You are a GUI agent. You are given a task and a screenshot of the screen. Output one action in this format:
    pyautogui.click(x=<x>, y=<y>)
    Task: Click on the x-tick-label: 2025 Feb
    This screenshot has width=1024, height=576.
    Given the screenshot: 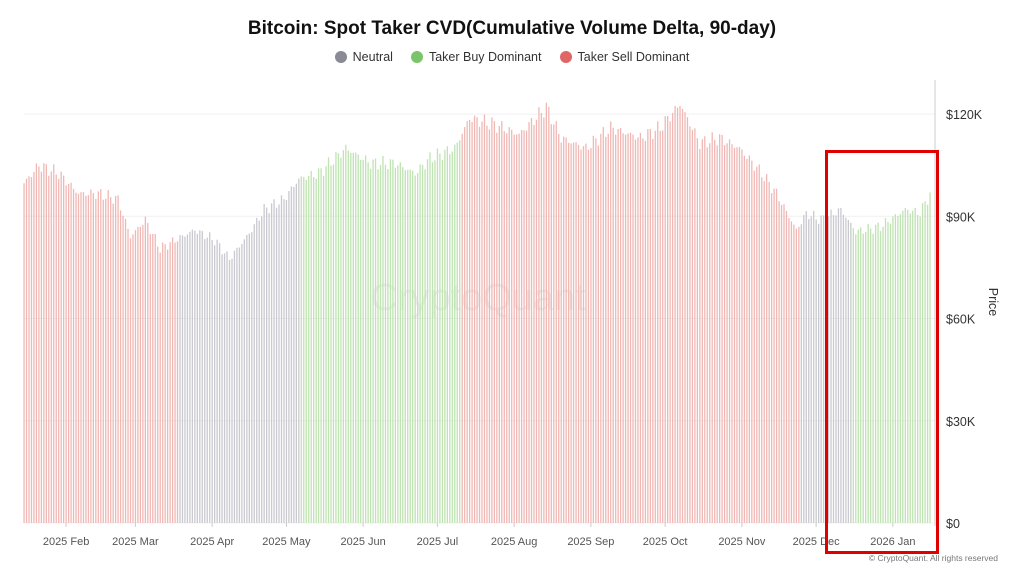 What is the action you would take?
    pyautogui.click(x=66, y=542)
    